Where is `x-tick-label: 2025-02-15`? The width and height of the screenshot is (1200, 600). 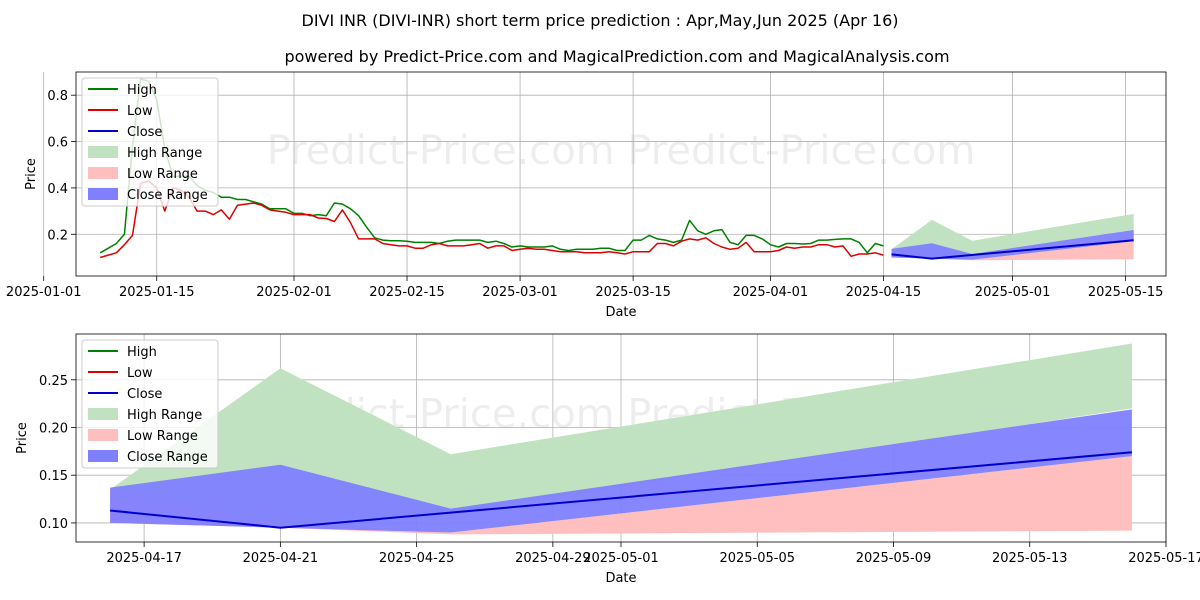 x-tick-label: 2025-02-15 is located at coordinates (407, 292).